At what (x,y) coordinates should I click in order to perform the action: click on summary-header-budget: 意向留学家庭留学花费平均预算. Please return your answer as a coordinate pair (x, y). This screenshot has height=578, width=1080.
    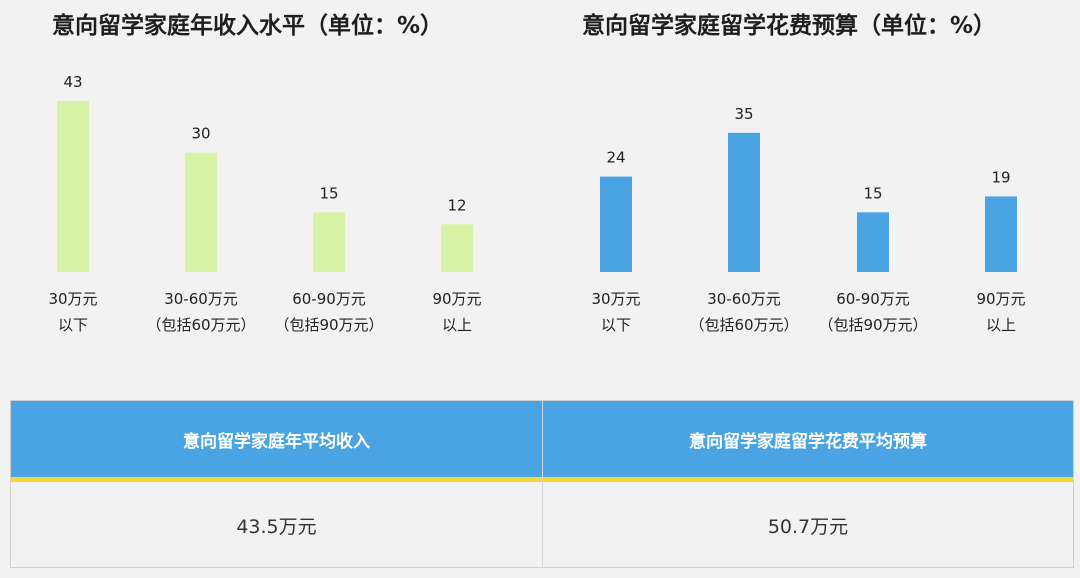
    Looking at the image, I should click on (808, 441).